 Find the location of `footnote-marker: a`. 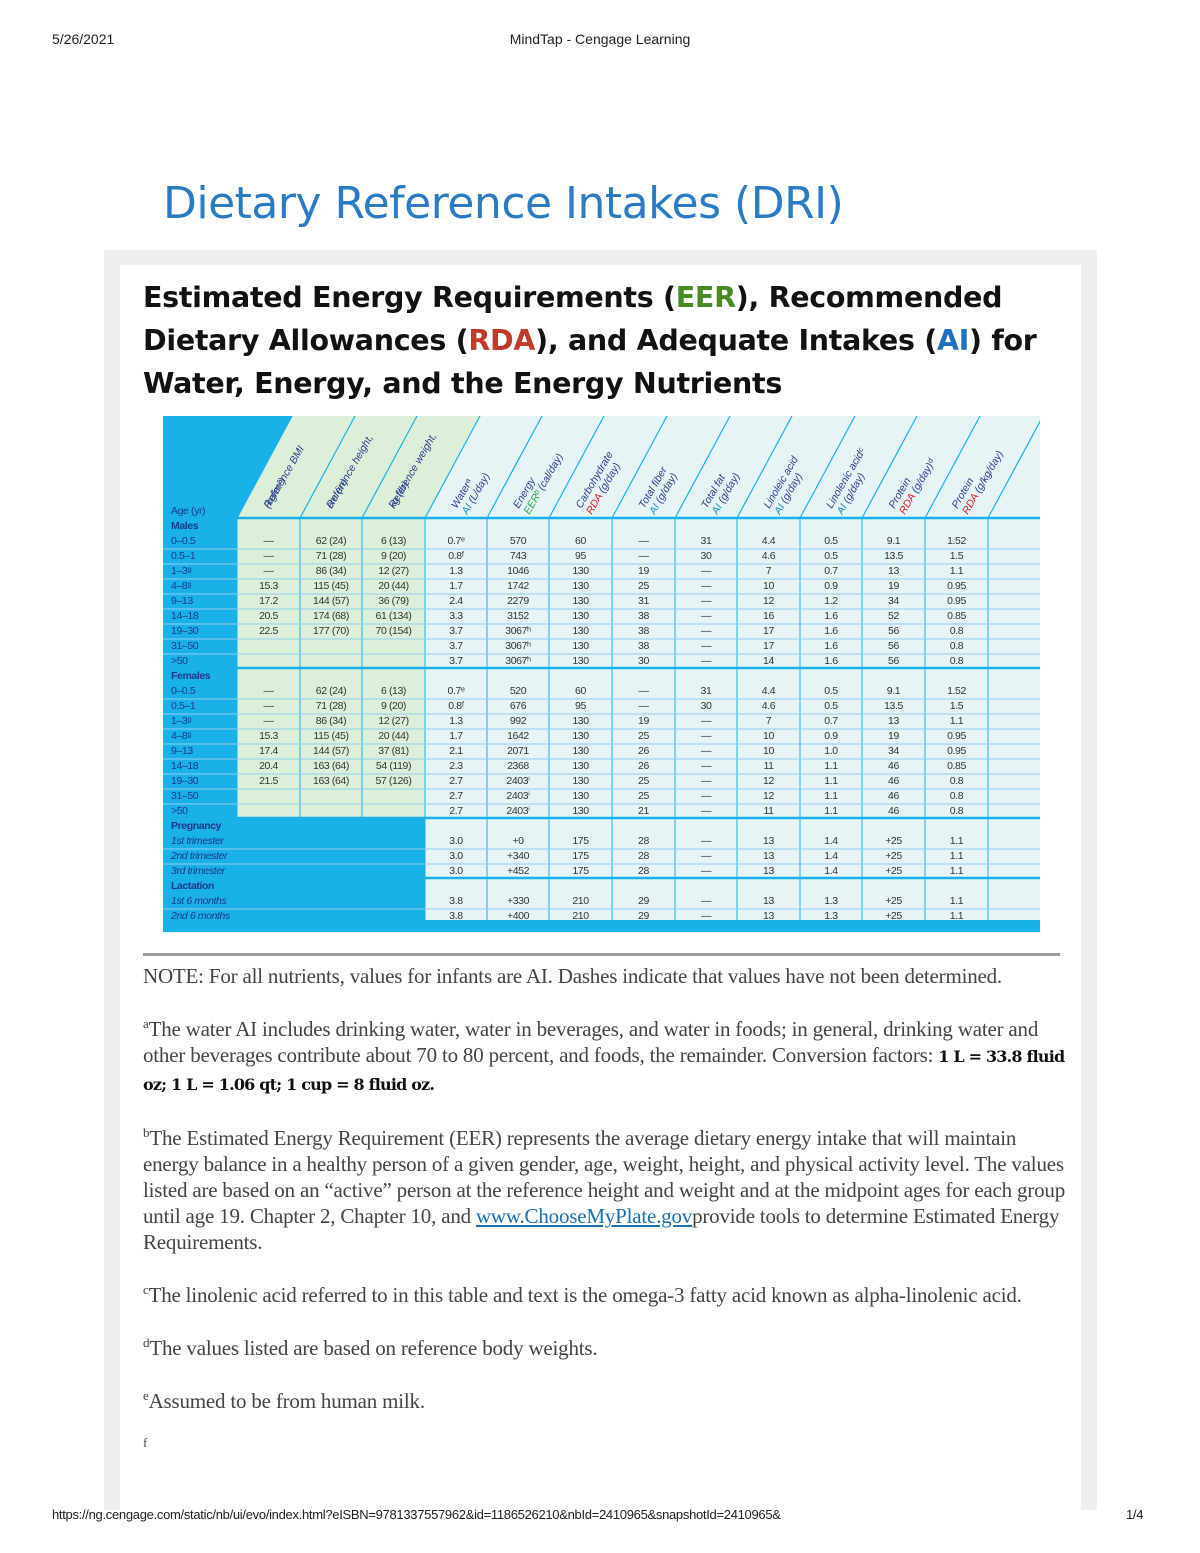

footnote-marker: a is located at coordinates (146, 1023).